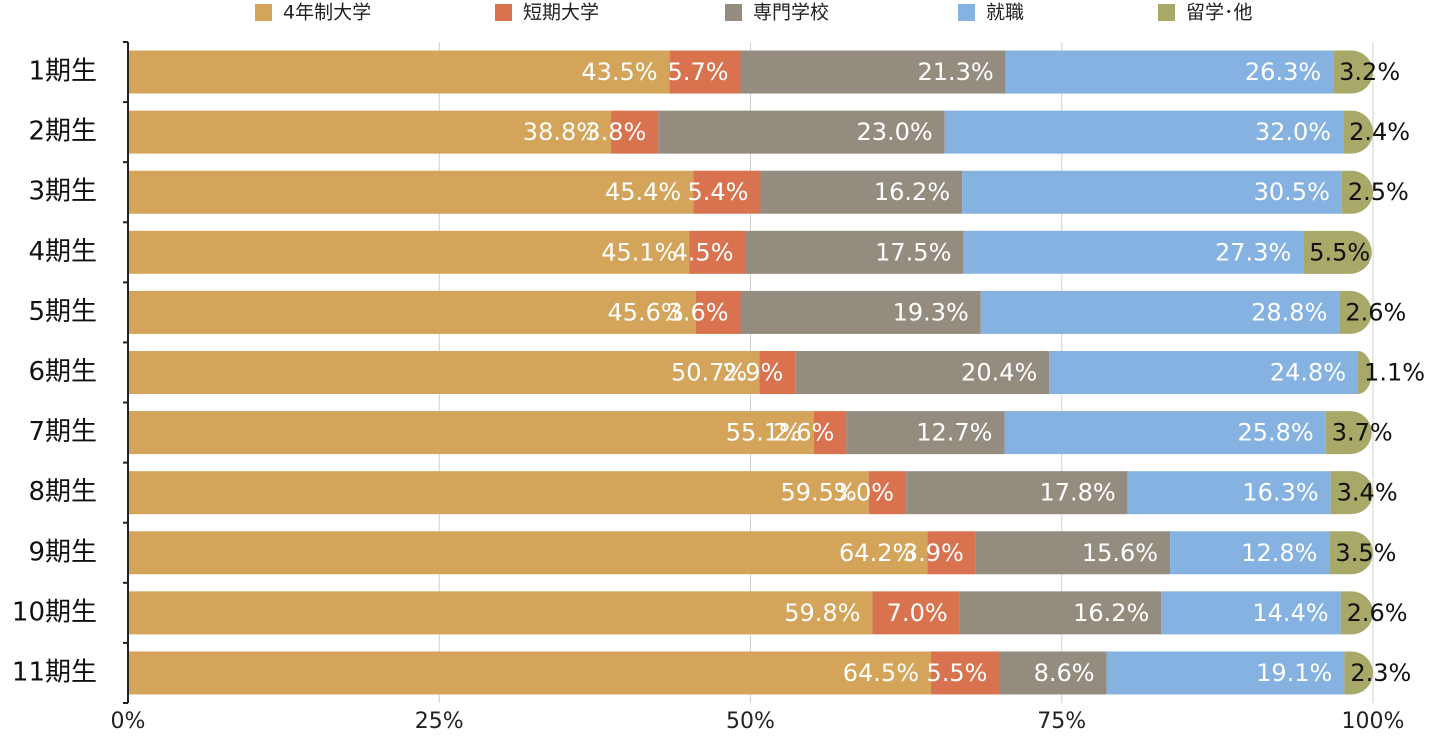 The width and height of the screenshot is (1440, 737). Describe the element at coordinates (62, 312) in the screenshot. I see `y-tick-label: 5期生` at that location.